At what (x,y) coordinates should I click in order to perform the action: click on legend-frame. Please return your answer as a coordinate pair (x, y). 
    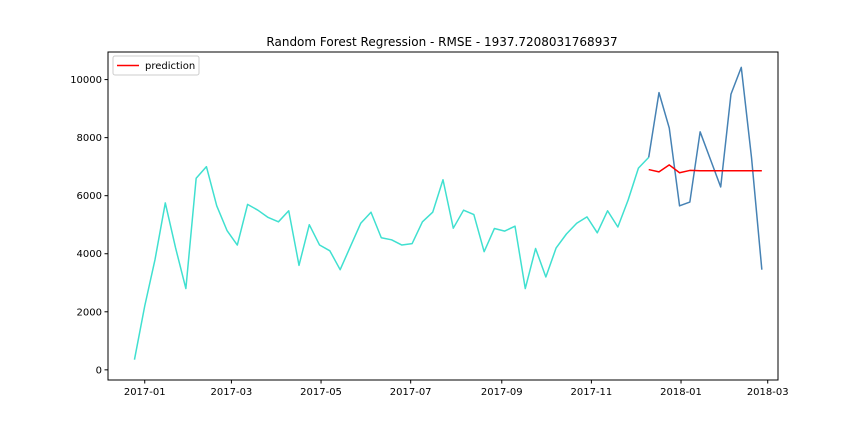
    Looking at the image, I should click on (156, 65).